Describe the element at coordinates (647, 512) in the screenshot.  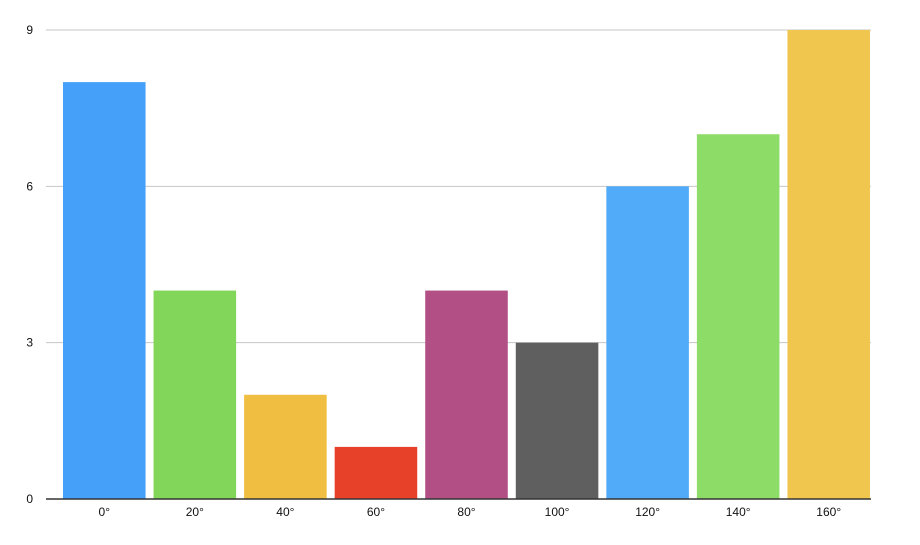
I see `x-tick-label: 120°` at that location.